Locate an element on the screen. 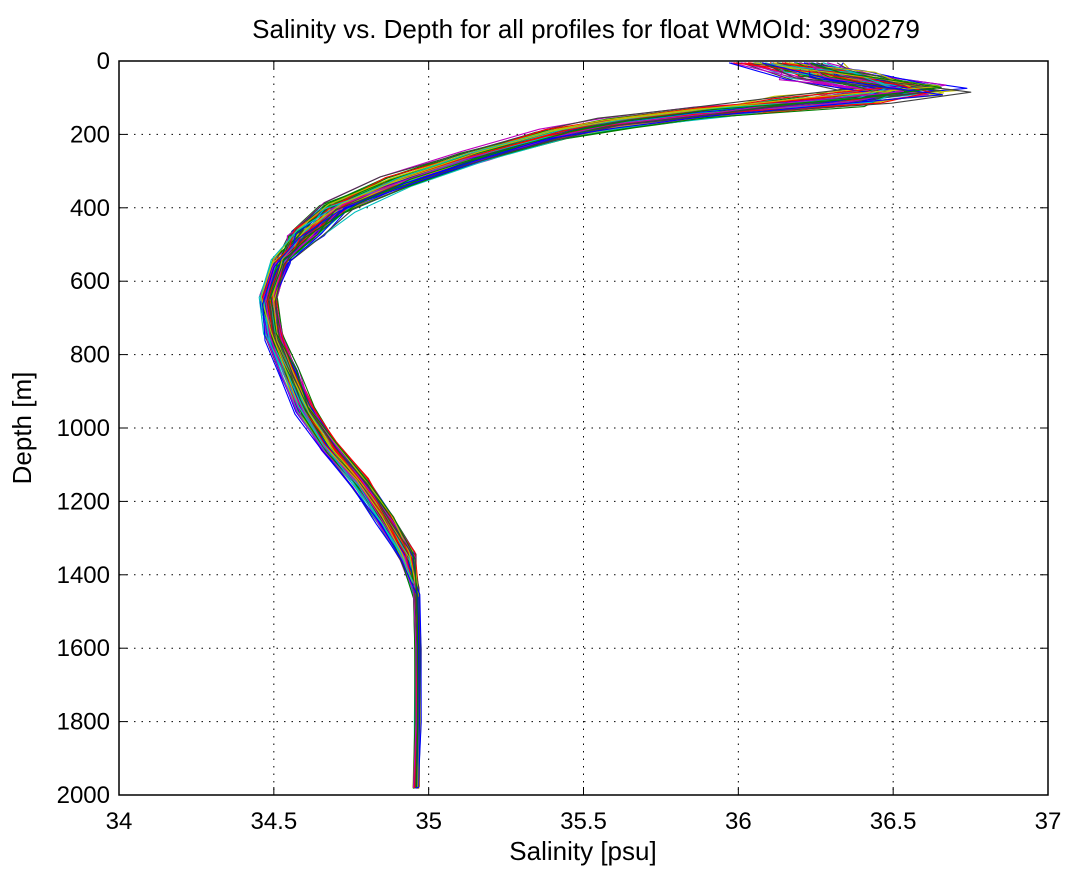  y-axis-label: Depth [m] is located at coordinates (22, 428).